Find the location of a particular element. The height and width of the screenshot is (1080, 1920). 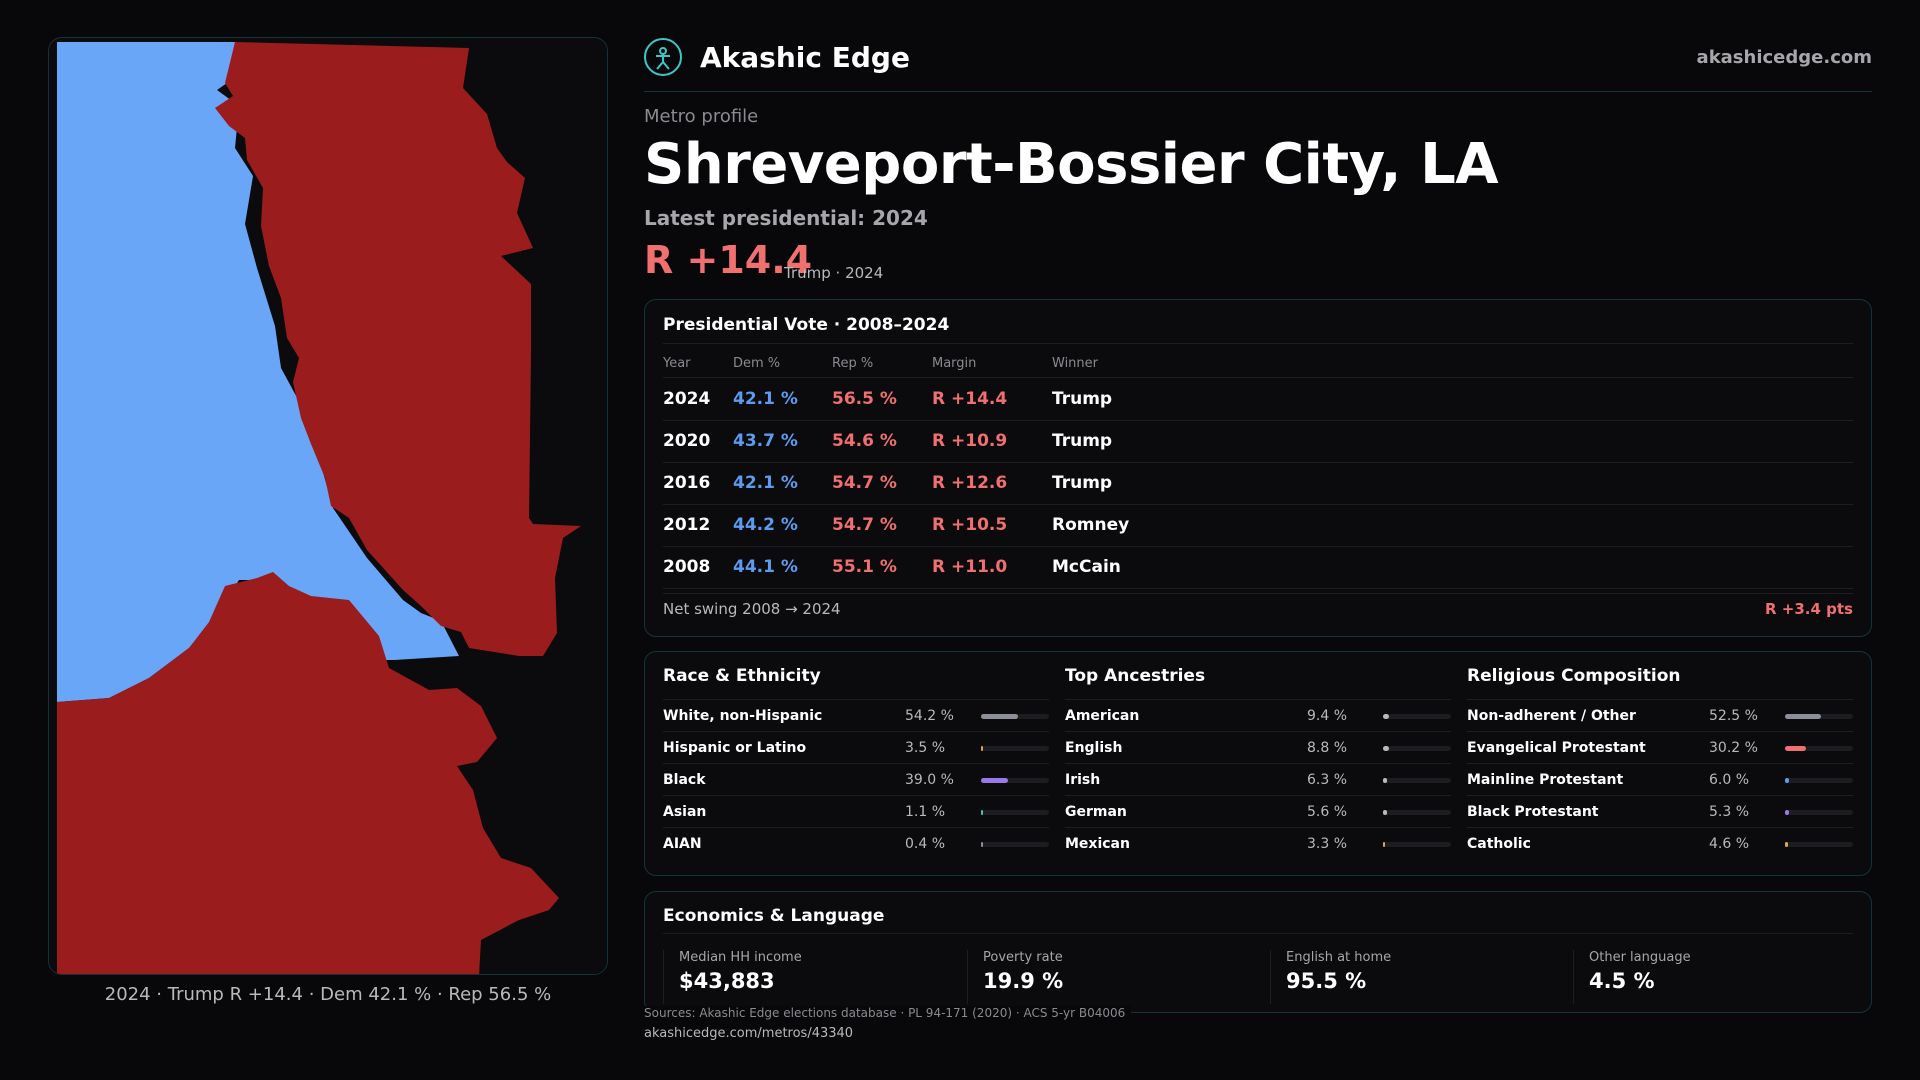

net-swing: Net swing 2008 → 2024 R +3.4 pts is located at coordinates (1258, 609).